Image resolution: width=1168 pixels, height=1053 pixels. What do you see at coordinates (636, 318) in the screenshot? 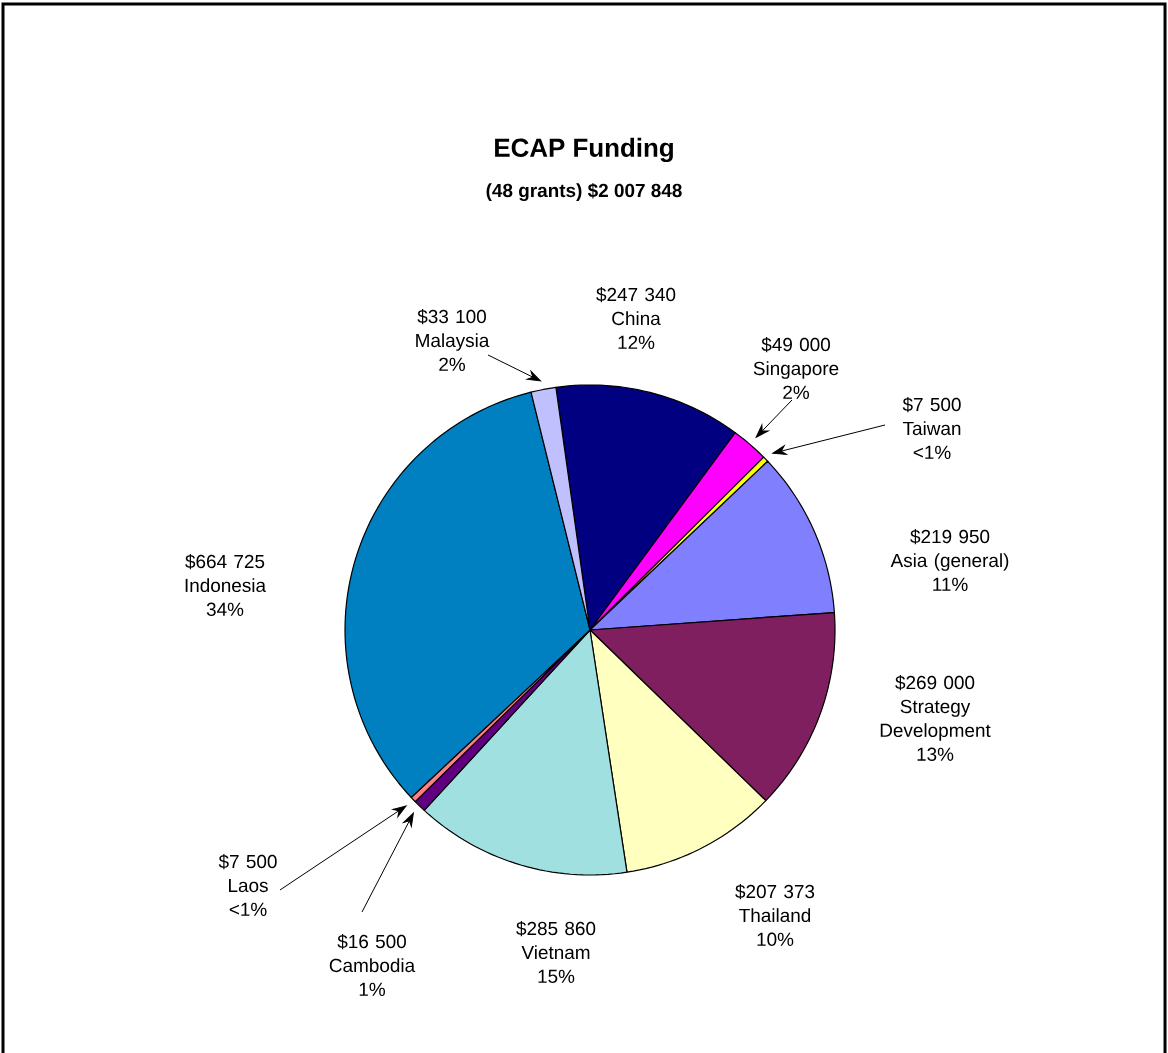
I see `slice-label: China` at bounding box center [636, 318].